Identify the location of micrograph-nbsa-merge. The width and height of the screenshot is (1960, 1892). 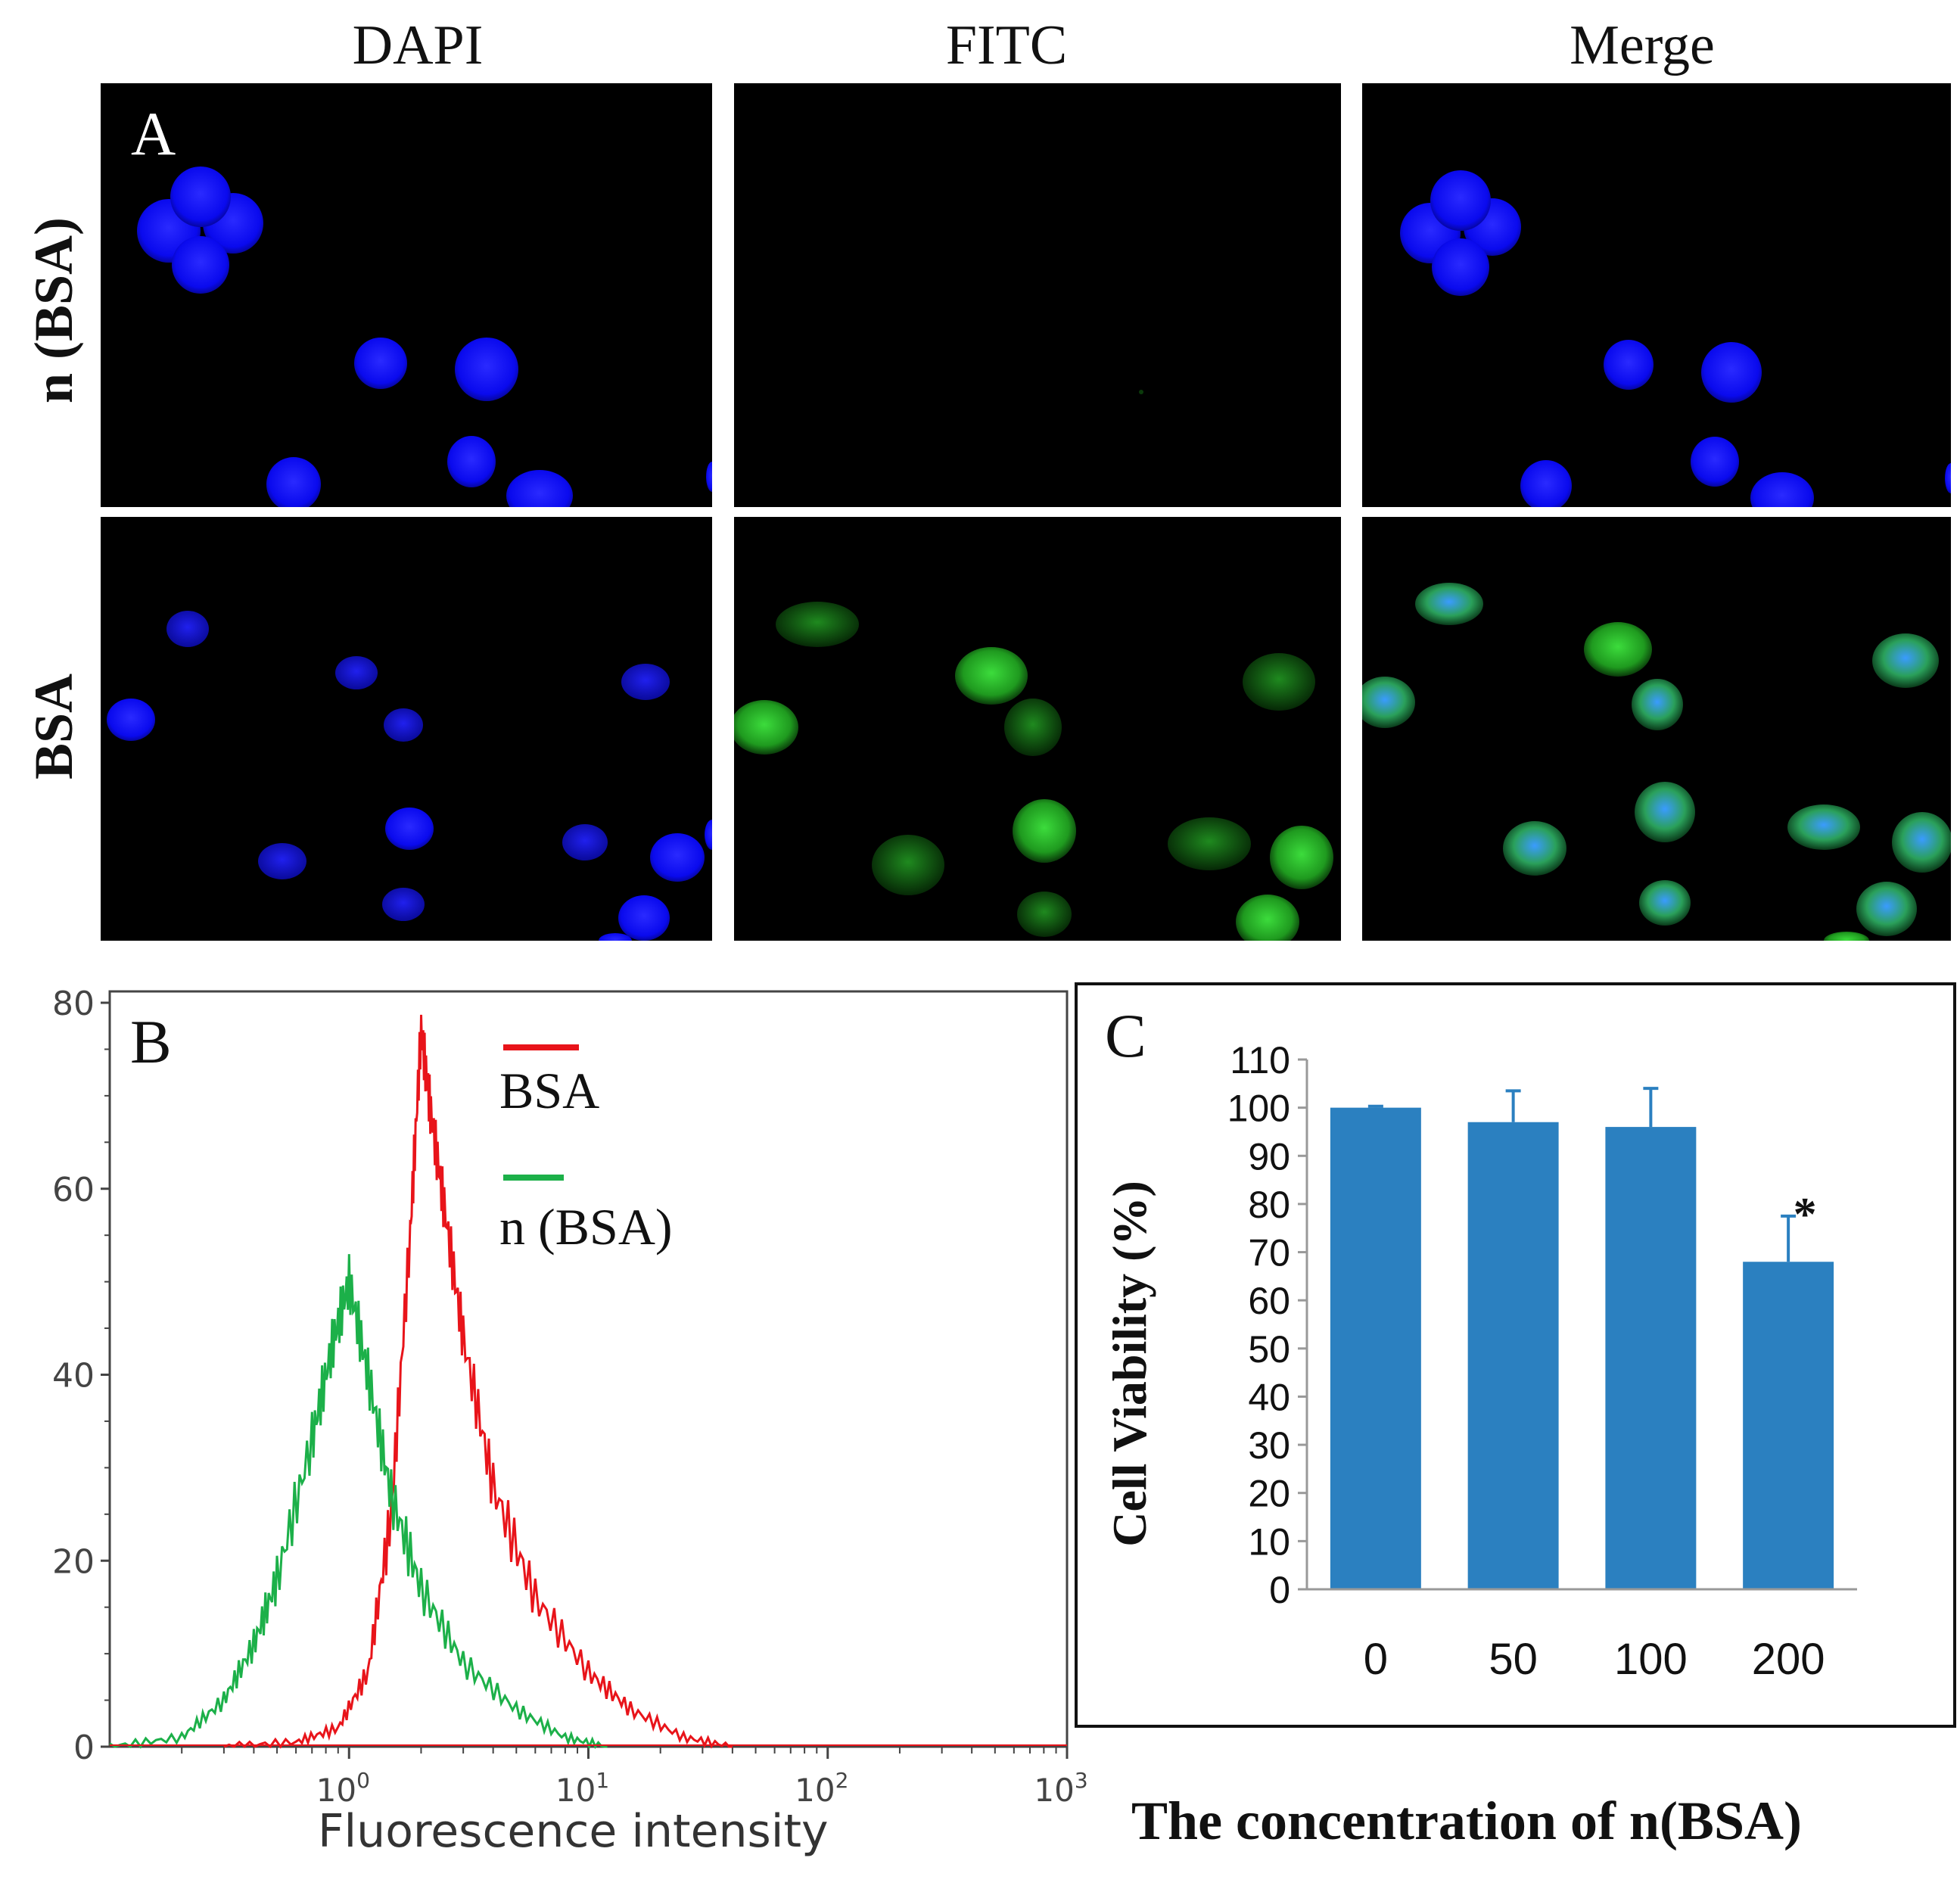
(1656, 295).